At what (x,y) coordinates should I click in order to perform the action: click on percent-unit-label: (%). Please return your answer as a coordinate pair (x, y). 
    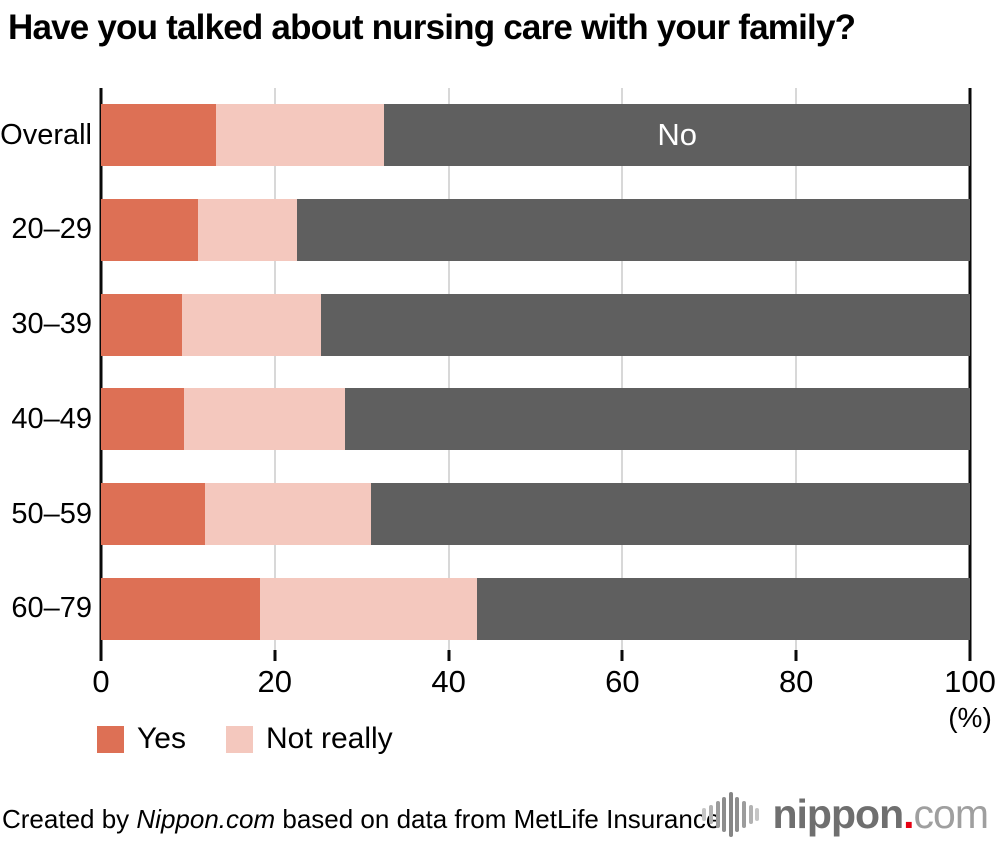
    Looking at the image, I should click on (970, 717).